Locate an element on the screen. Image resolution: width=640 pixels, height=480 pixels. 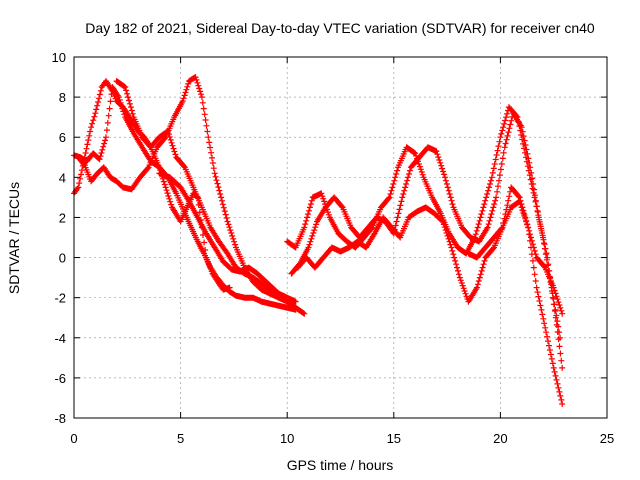
y-tick-label: 0 is located at coordinates (62, 258).